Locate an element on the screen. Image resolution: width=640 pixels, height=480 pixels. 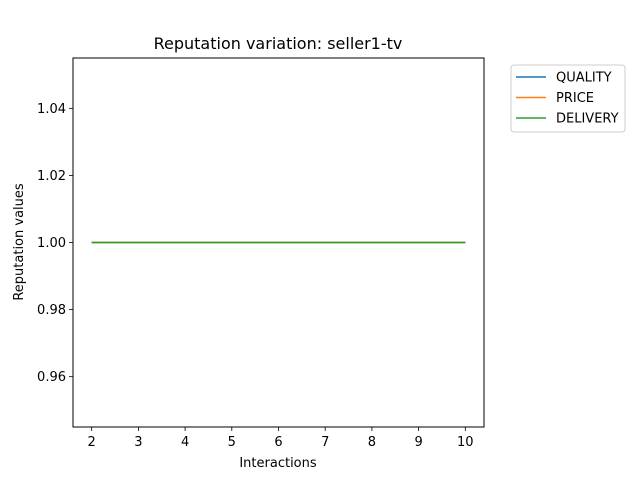
y-axis: 0.96 0.98 1.00 1.02 1.04 is located at coordinates (55, 243).